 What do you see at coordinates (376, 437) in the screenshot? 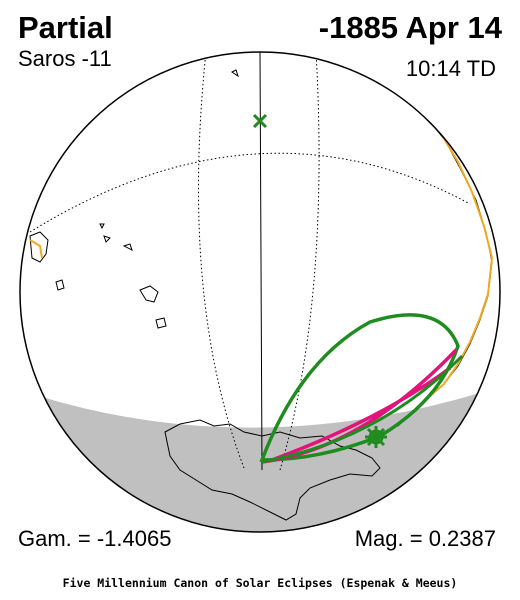
I see `asterisk-marker-icon` at bounding box center [376, 437].